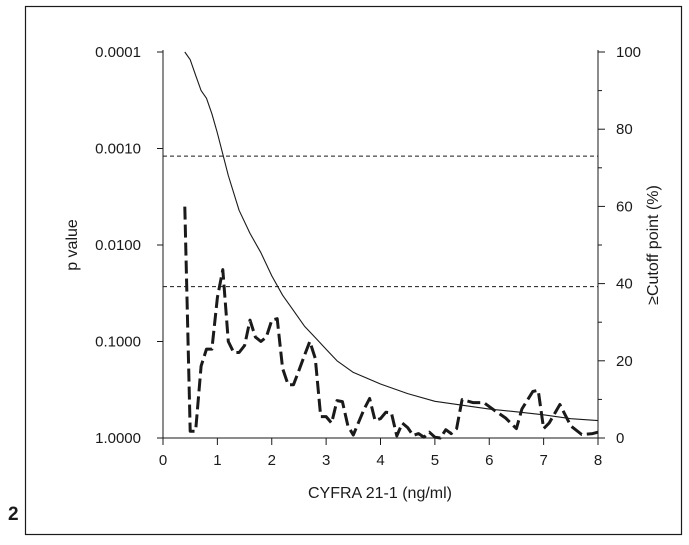 The height and width of the screenshot is (545, 689). I want to click on y-axis-title: p value, so click(72, 245).